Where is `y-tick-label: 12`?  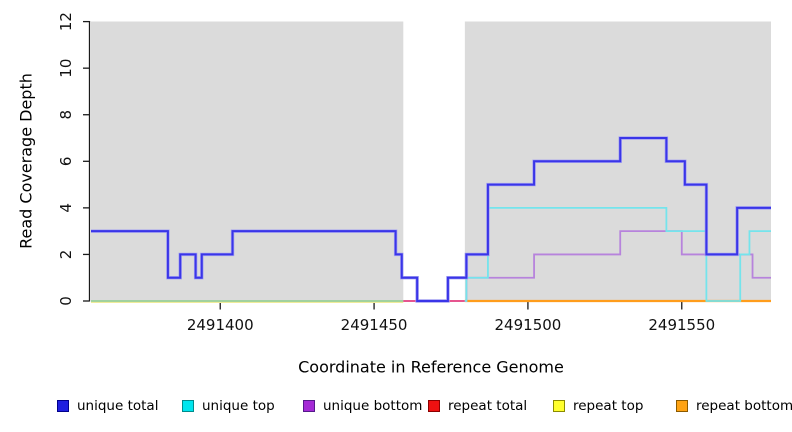
y-tick-label: 12 is located at coordinates (66, 21).